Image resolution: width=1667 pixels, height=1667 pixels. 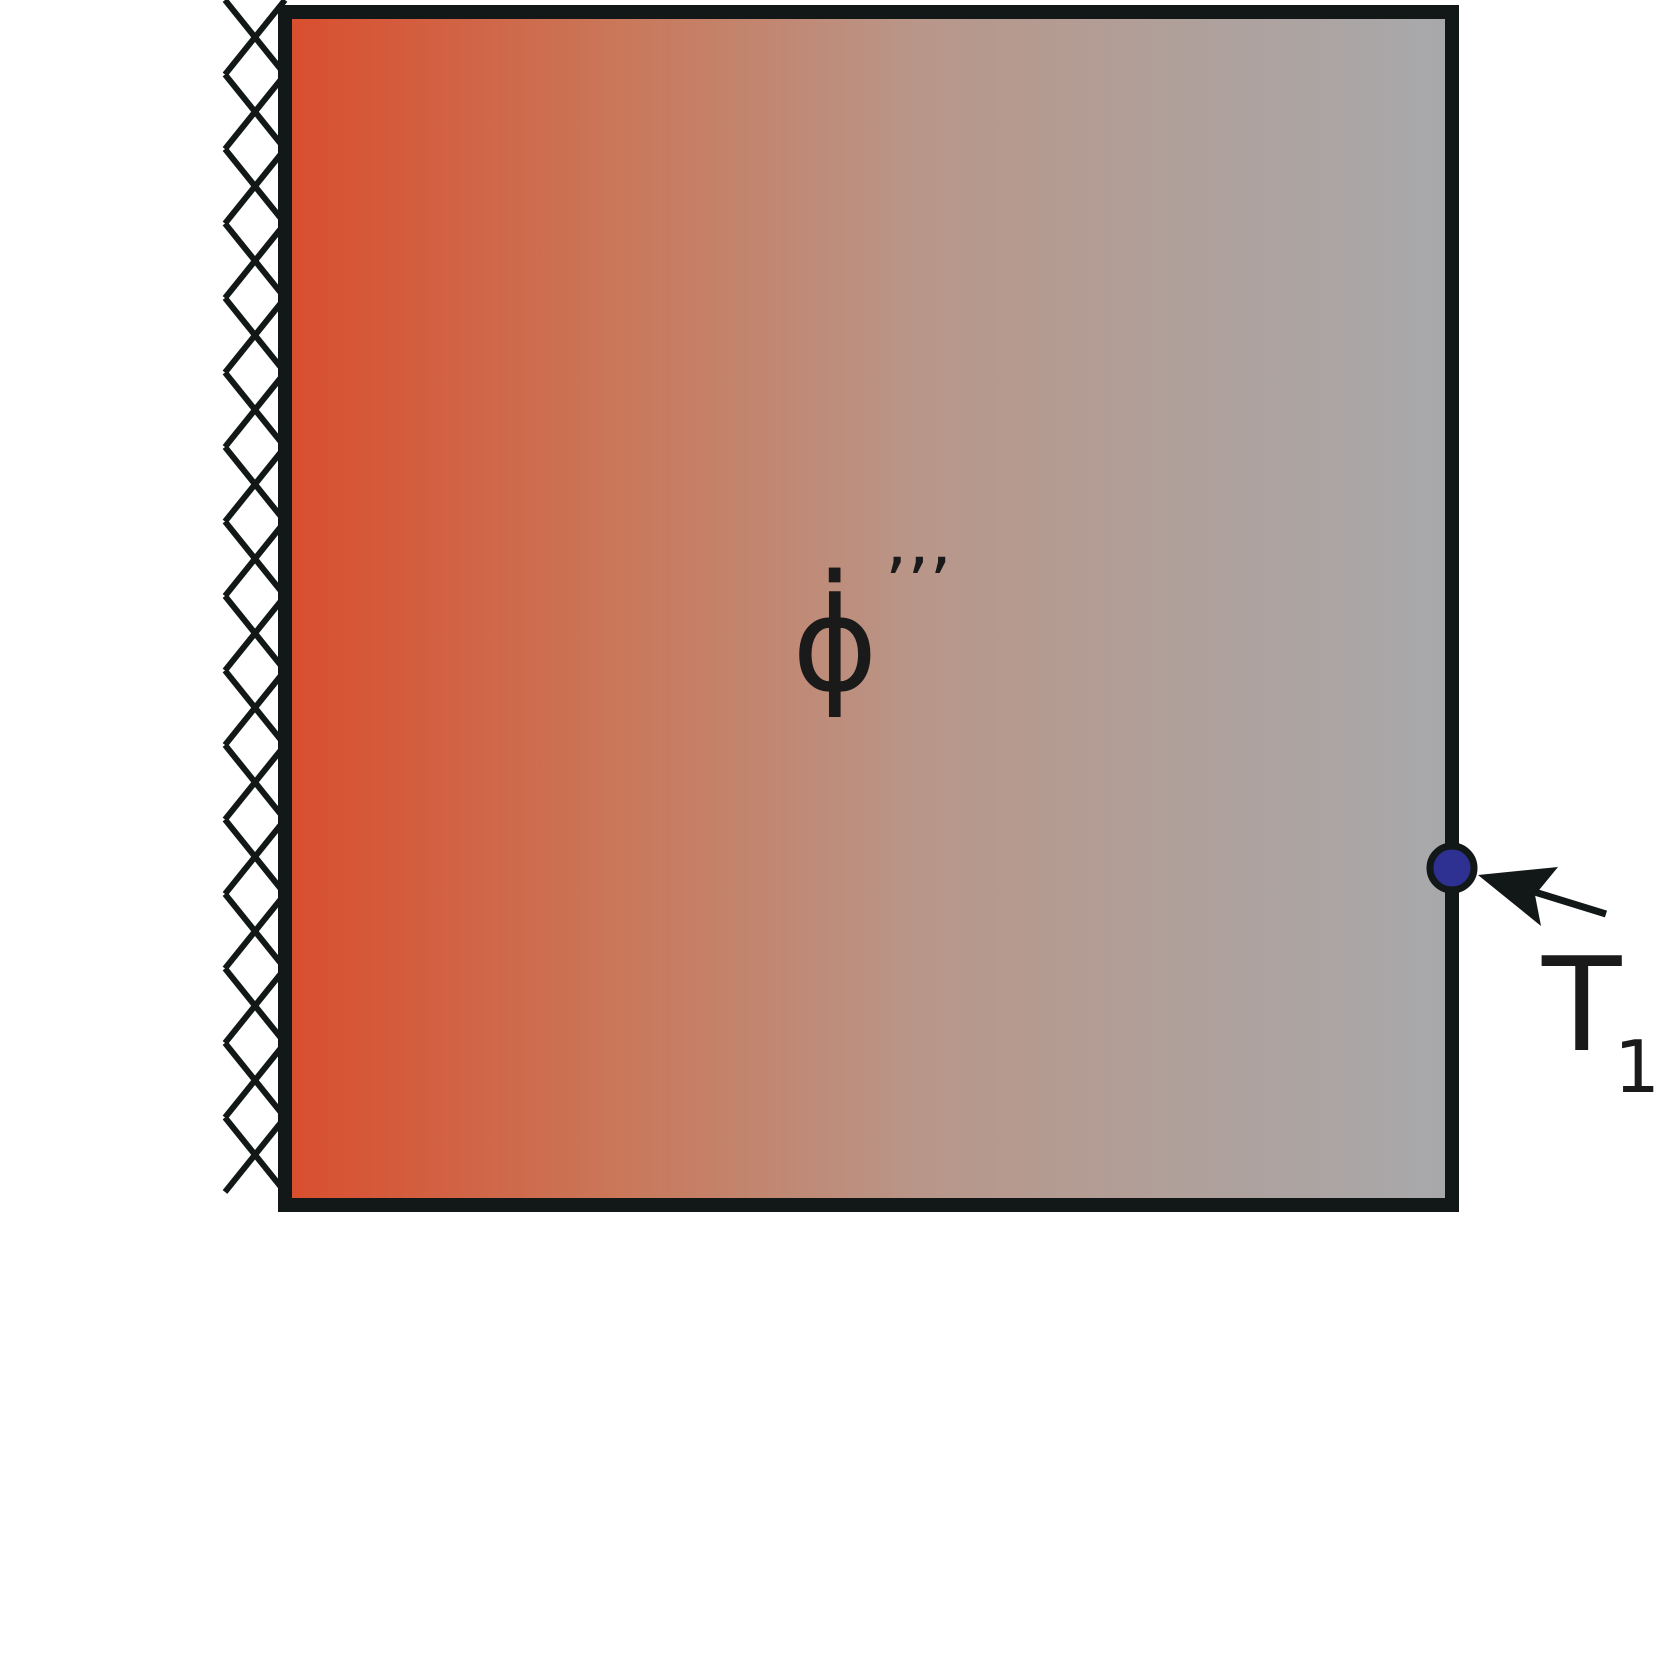 I want to click on heat-generation-symbol: ϕ̇, so click(x=835, y=644).